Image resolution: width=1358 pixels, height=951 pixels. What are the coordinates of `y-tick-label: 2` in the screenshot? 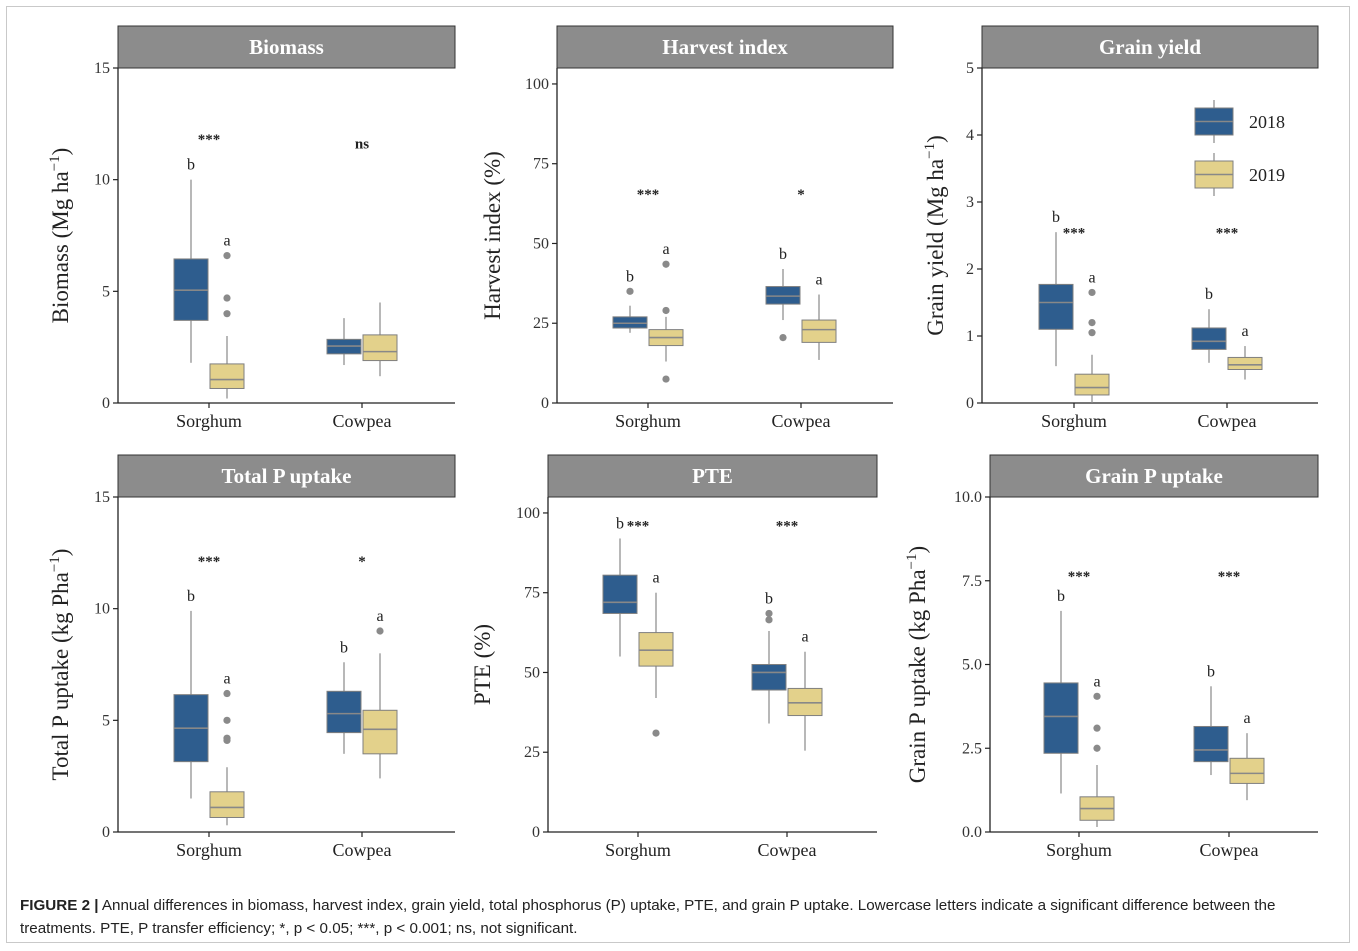 It's located at (970, 269).